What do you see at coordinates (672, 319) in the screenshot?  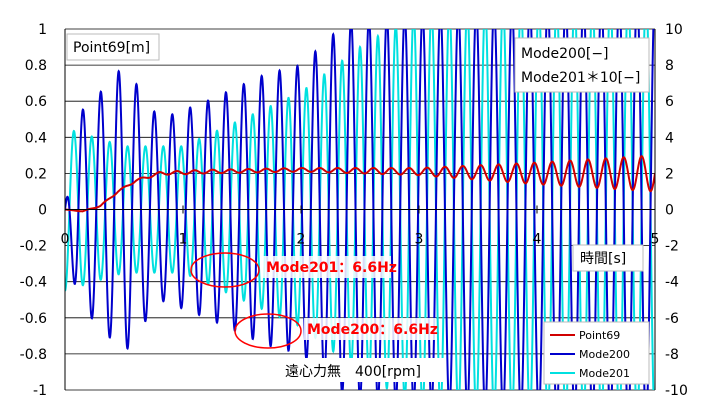 I see `y-right-tick-label: -6` at bounding box center [672, 319].